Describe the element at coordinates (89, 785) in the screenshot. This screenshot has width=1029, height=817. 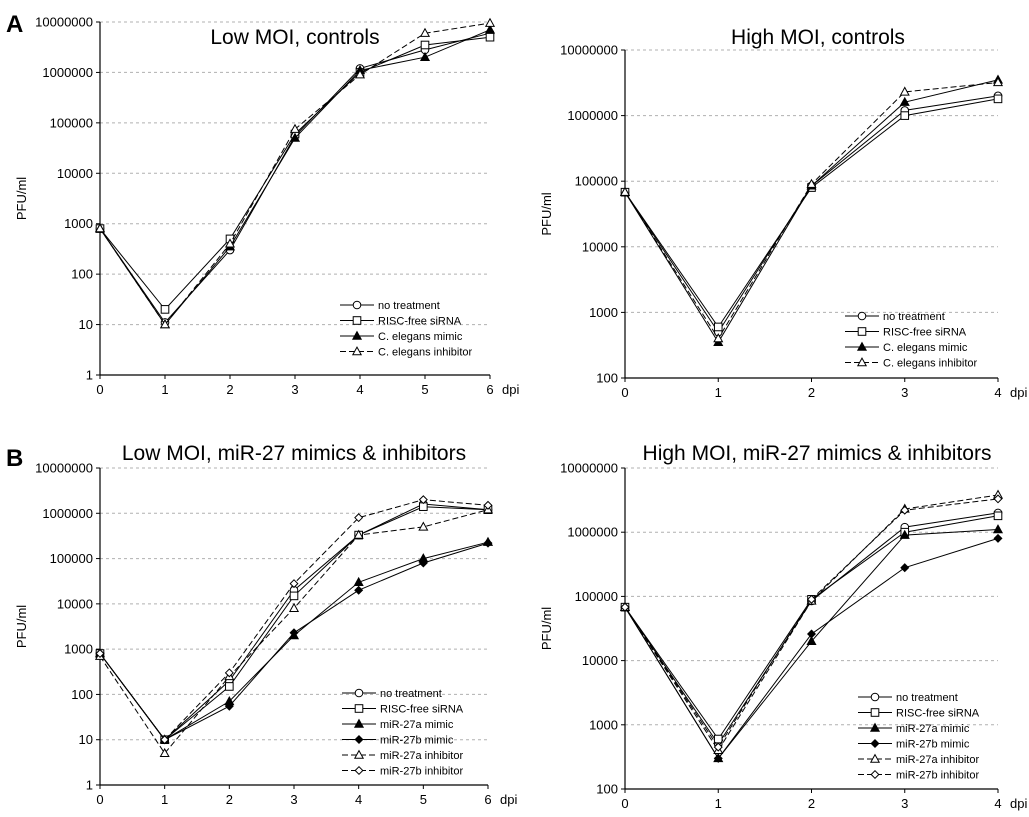
I see `y-tick-label: 1` at that location.